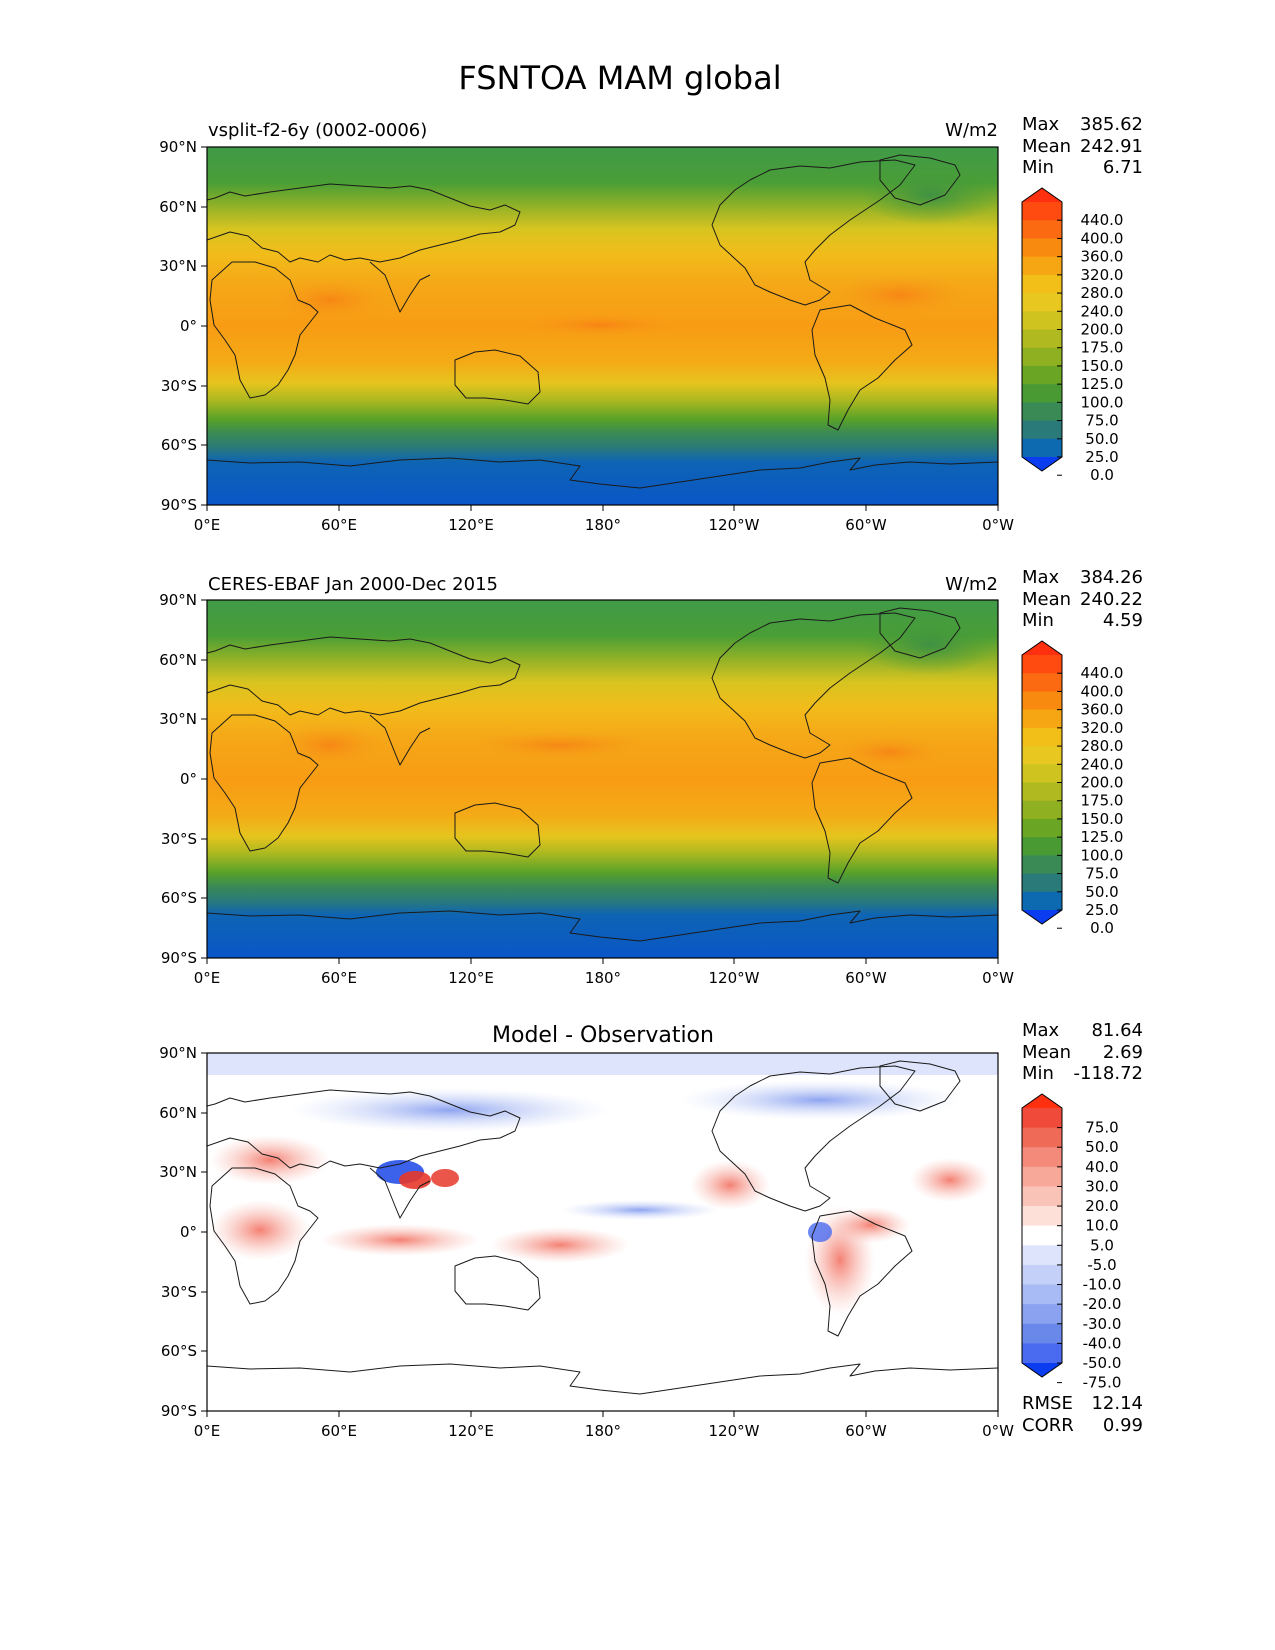 The height and width of the screenshot is (1650, 1275). I want to click on rmse-value: 12.14, so click(1117, 1403).